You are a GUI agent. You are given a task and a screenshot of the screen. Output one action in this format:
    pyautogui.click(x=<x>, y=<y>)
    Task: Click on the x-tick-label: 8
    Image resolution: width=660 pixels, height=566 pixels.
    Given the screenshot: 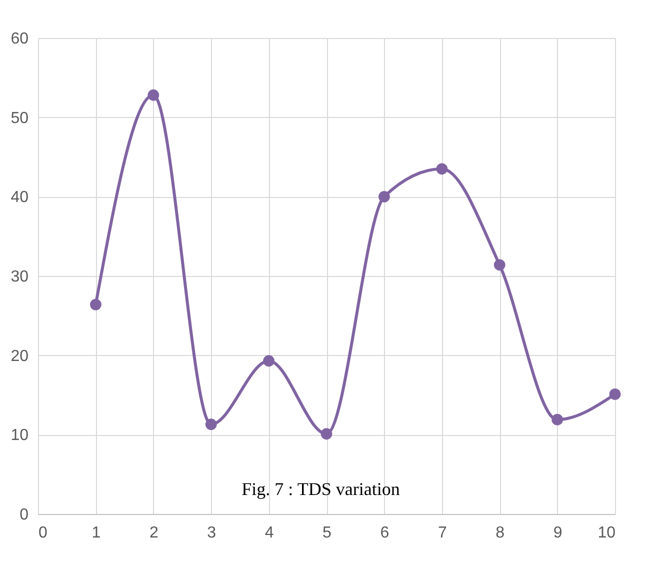 What is the action you would take?
    pyautogui.click(x=500, y=533)
    